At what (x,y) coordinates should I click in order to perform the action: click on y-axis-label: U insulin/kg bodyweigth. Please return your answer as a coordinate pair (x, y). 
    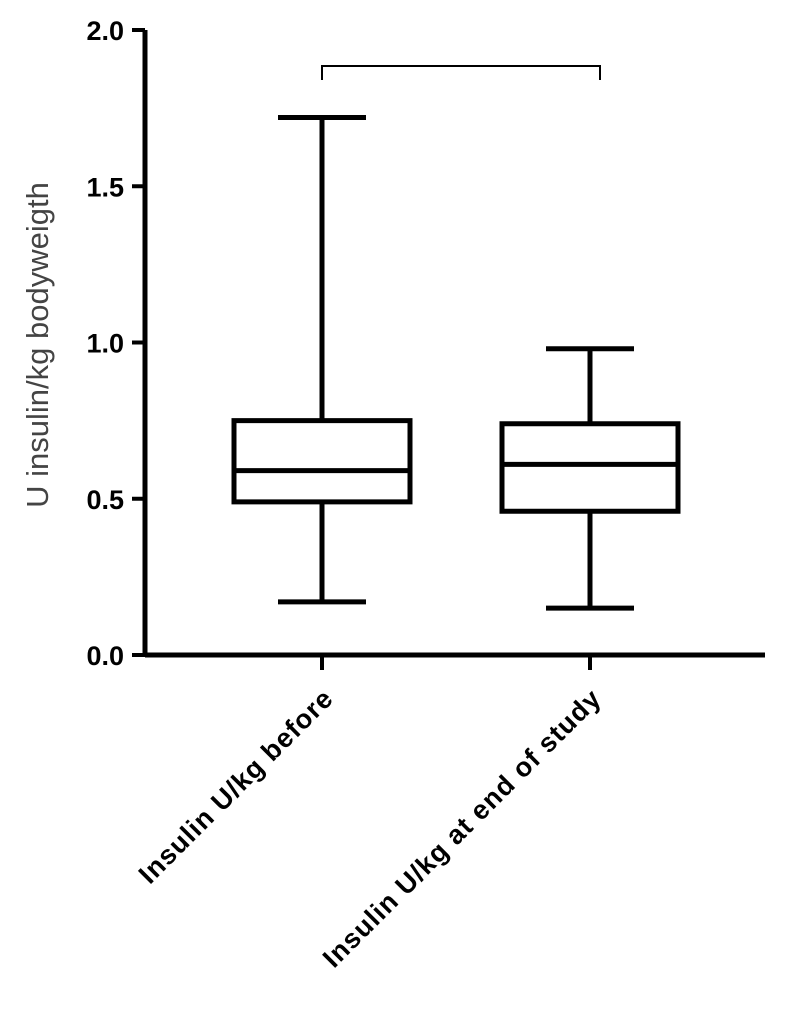
    Looking at the image, I should click on (37, 345).